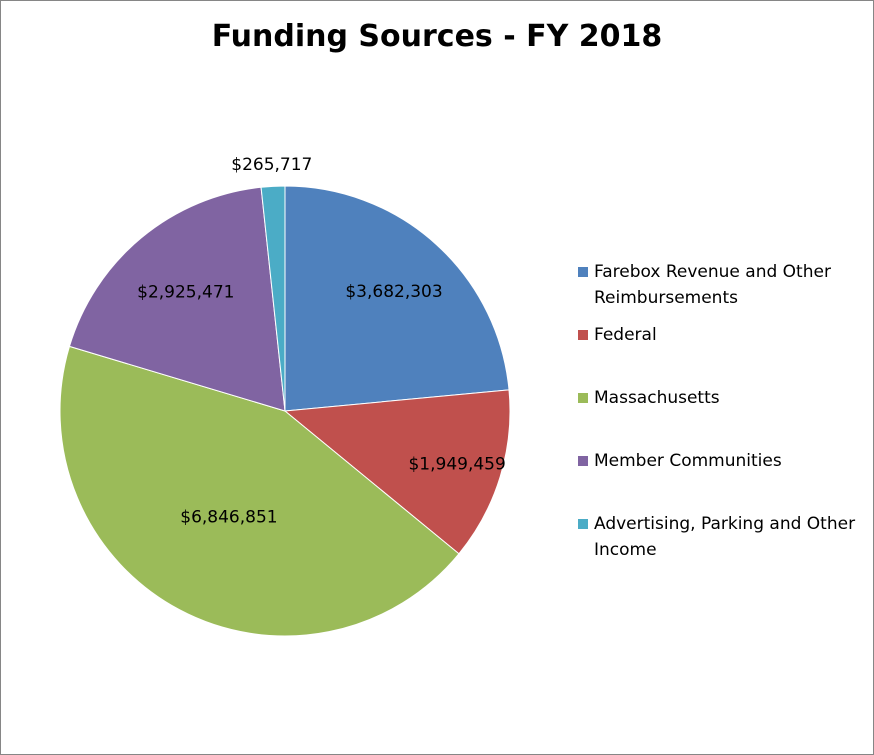  What do you see at coordinates (437, 36) in the screenshot?
I see `chart-title: Funding Sources - FY 2018` at bounding box center [437, 36].